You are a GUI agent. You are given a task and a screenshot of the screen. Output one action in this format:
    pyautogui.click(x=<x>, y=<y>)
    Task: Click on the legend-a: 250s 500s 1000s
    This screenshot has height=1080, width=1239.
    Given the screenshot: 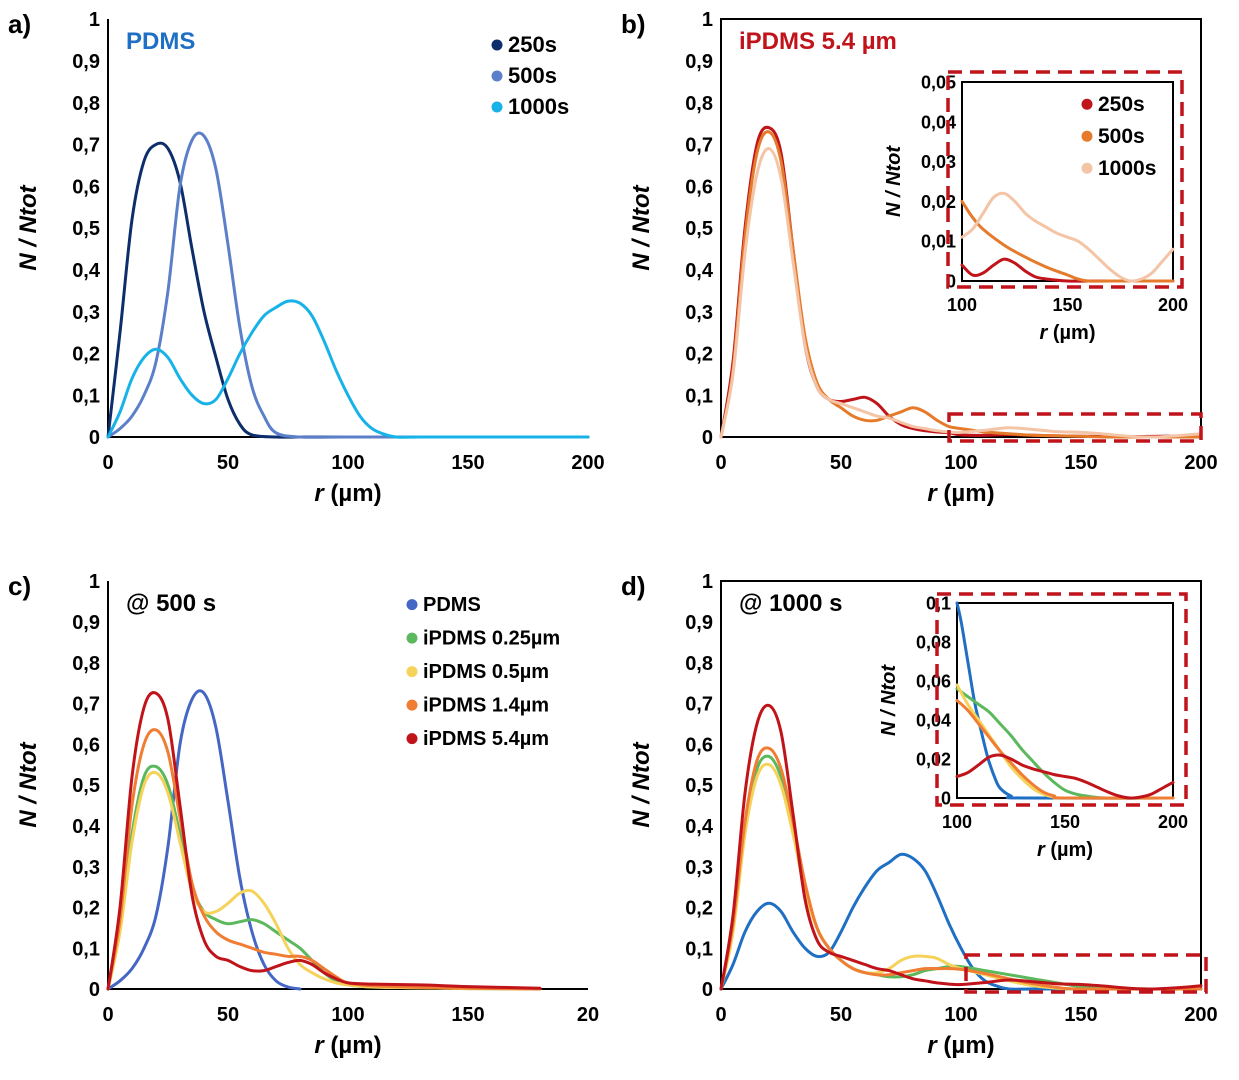 What is the action you would take?
    pyautogui.click(x=530, y=75)
    